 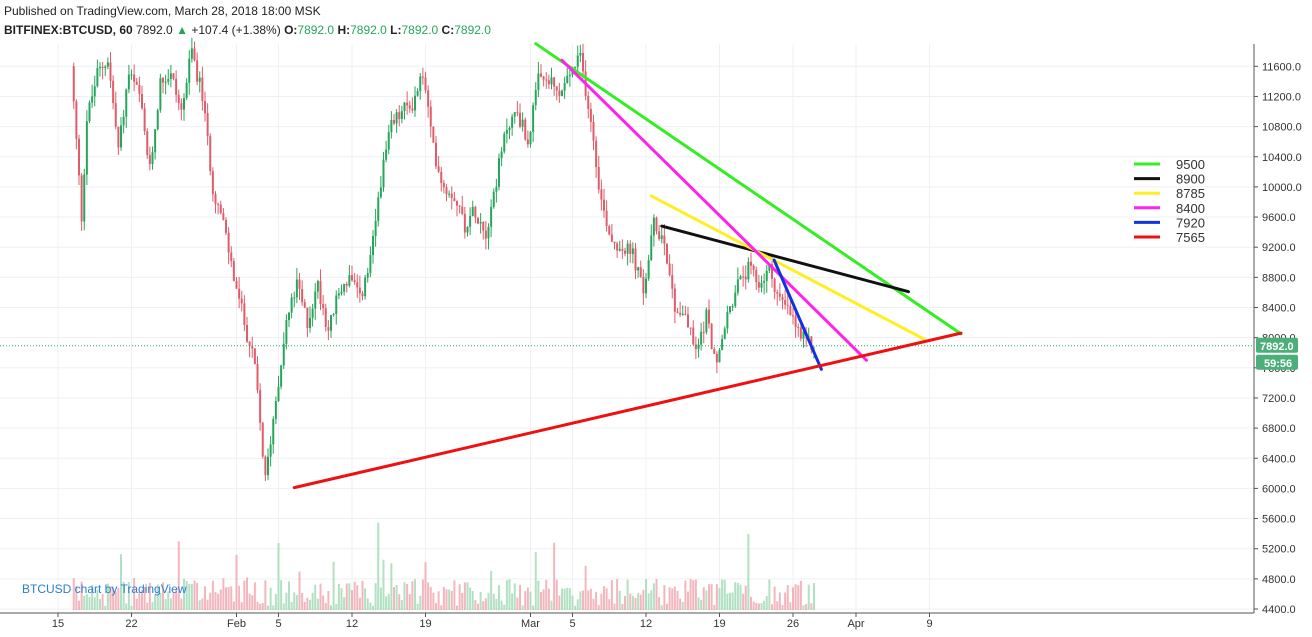 I want to click on volume-bars, so click(x=443, y=566).